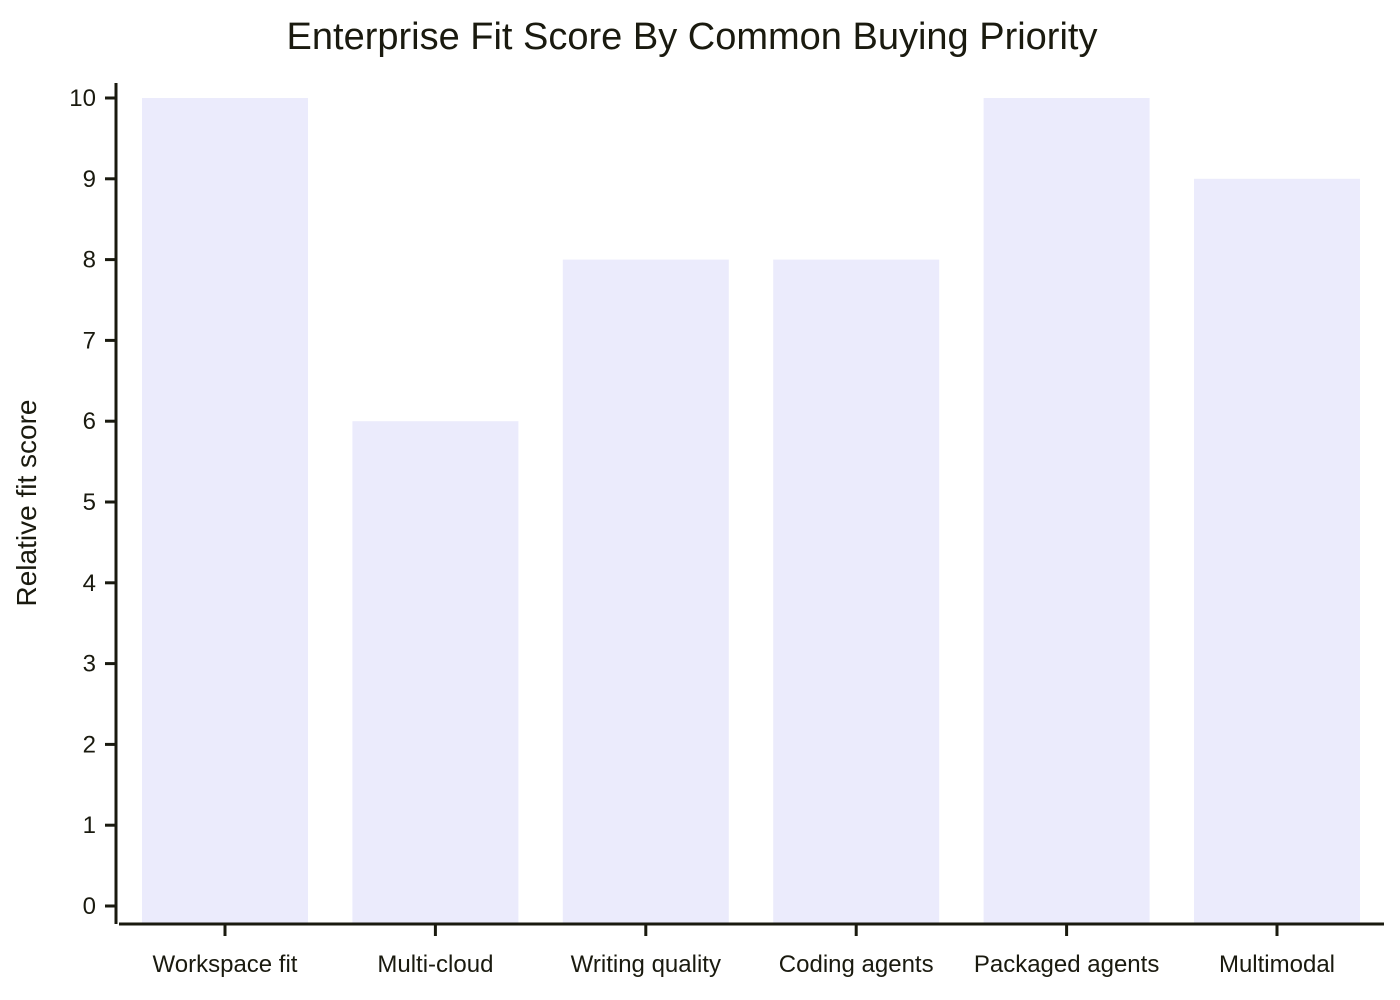  Describe the element at coordinates (856, 591) in the screenshot. I see `bar-coding-agents` at that location.